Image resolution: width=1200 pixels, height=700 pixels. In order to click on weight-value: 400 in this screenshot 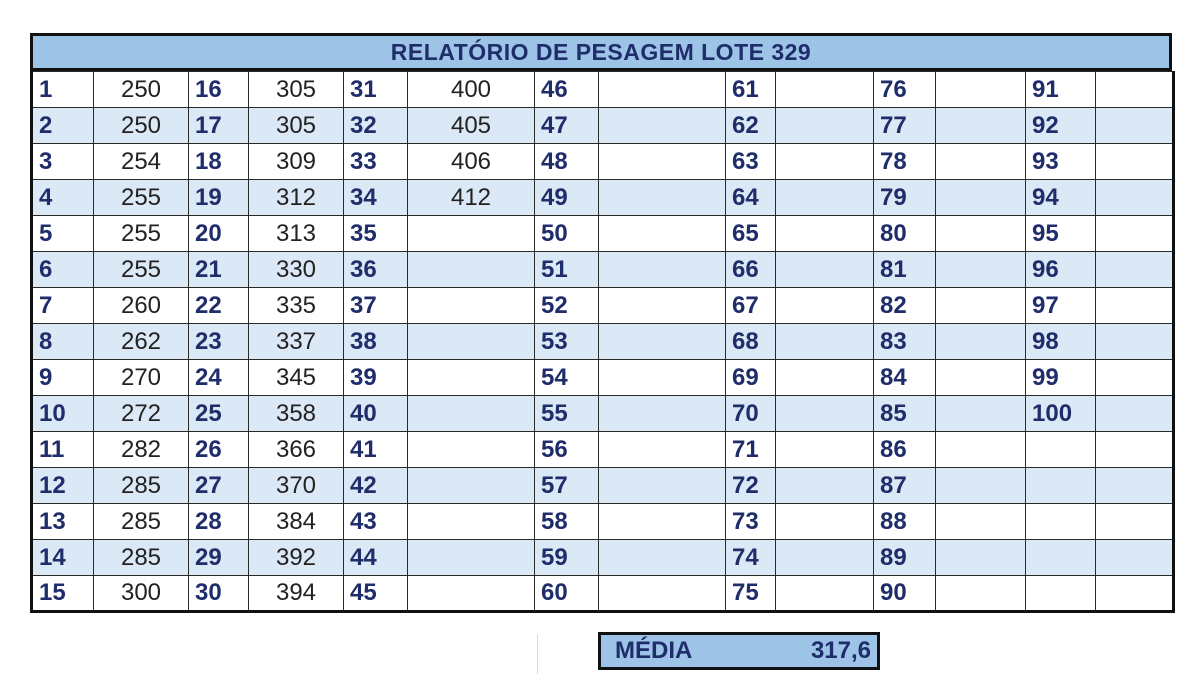, I will do `click(471, 89)`.